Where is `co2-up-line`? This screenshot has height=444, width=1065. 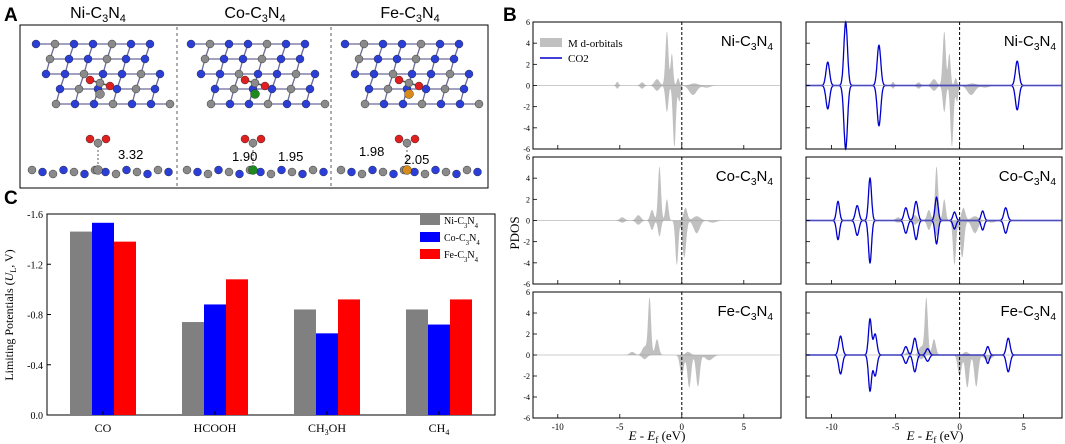
co2-up-line is located at coordinates (934, 53).